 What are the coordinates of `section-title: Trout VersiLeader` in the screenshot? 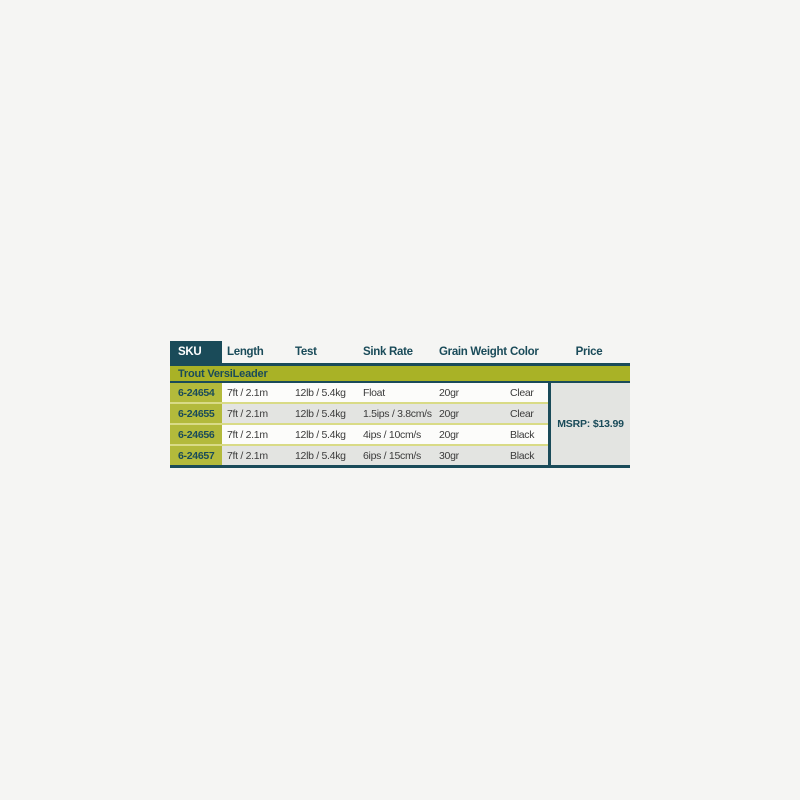 It's located at (223, 373).